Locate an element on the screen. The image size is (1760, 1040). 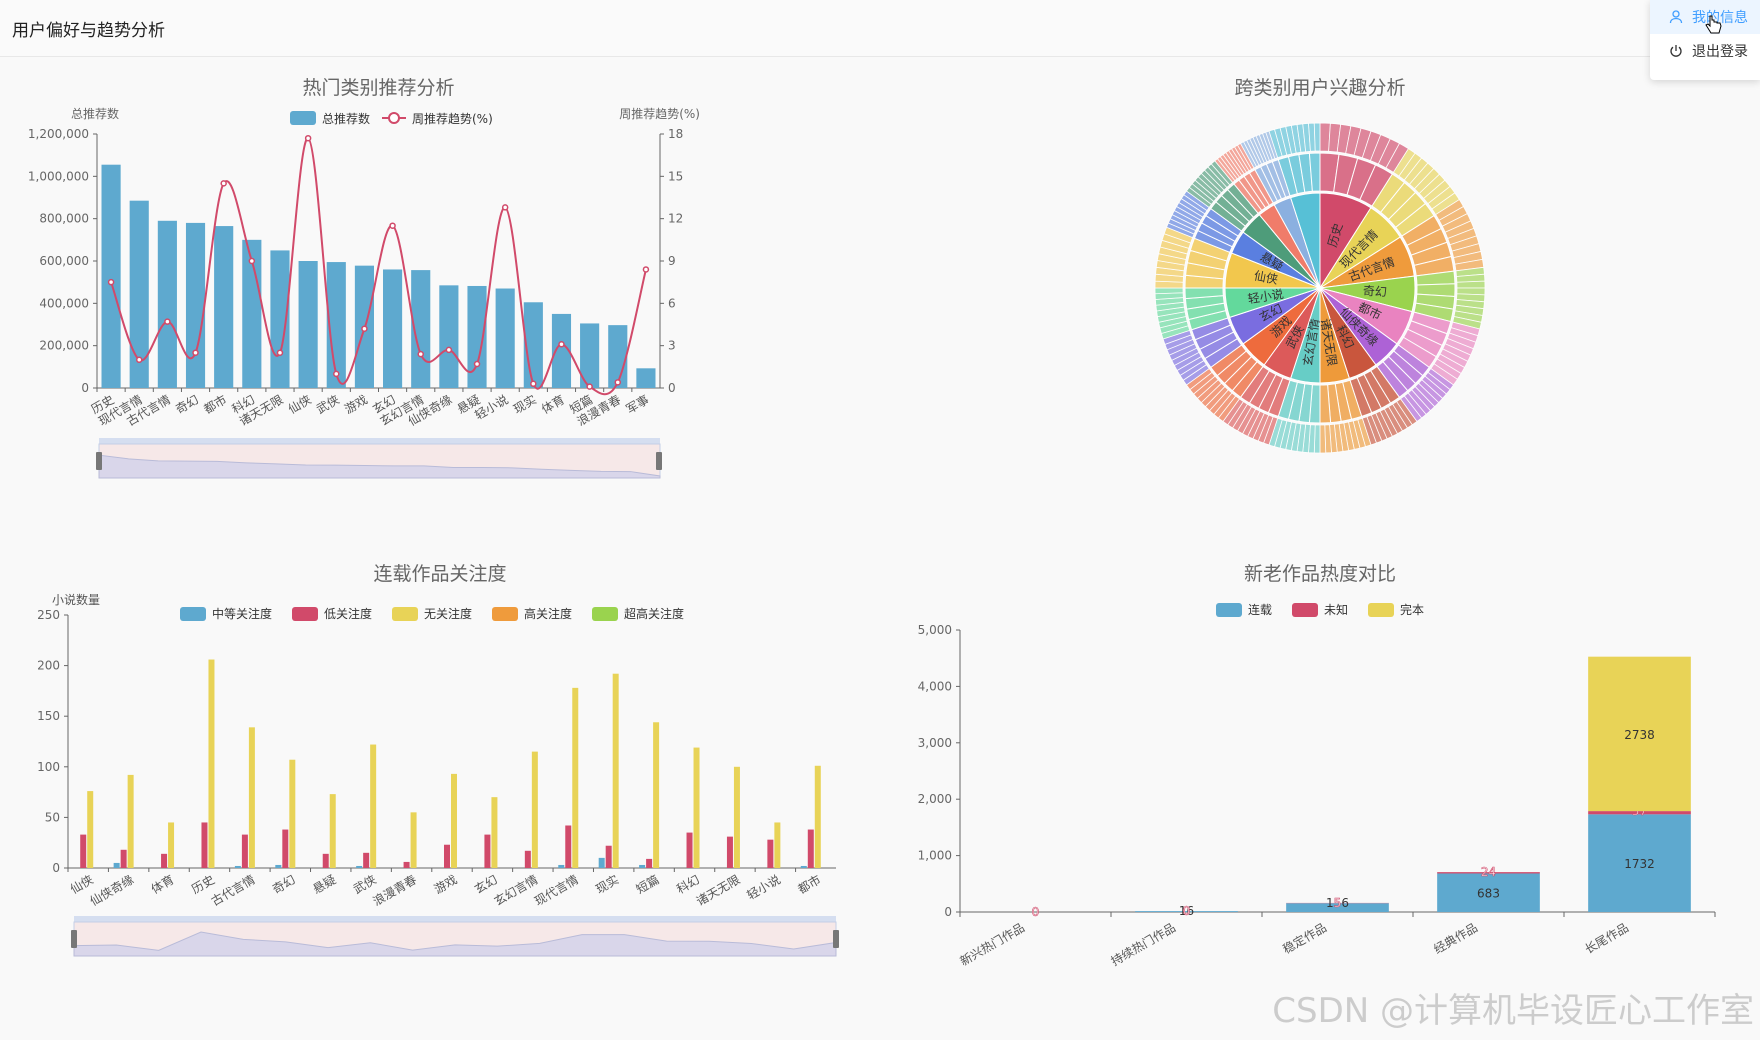
y-tick-label: 150 is located at coordinates (48, 716).